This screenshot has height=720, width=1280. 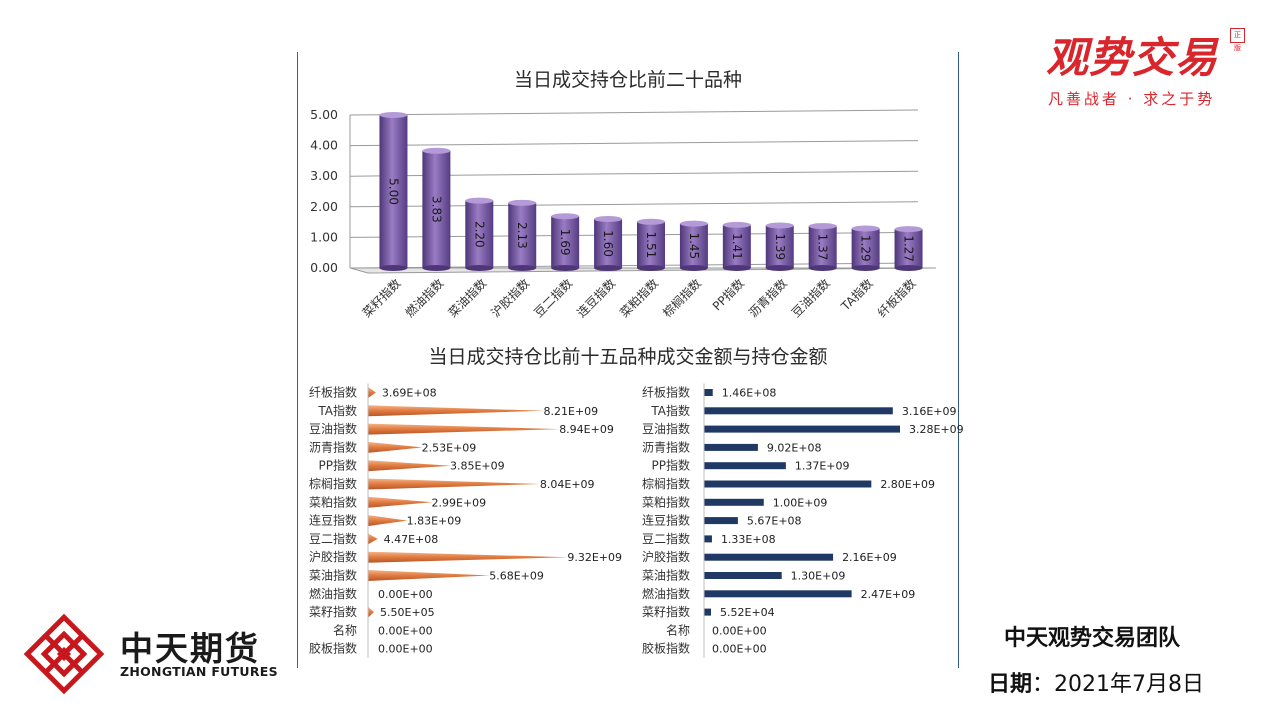 I want to click on right-value-label: 1.30E+09, so click(x=818, y=576).